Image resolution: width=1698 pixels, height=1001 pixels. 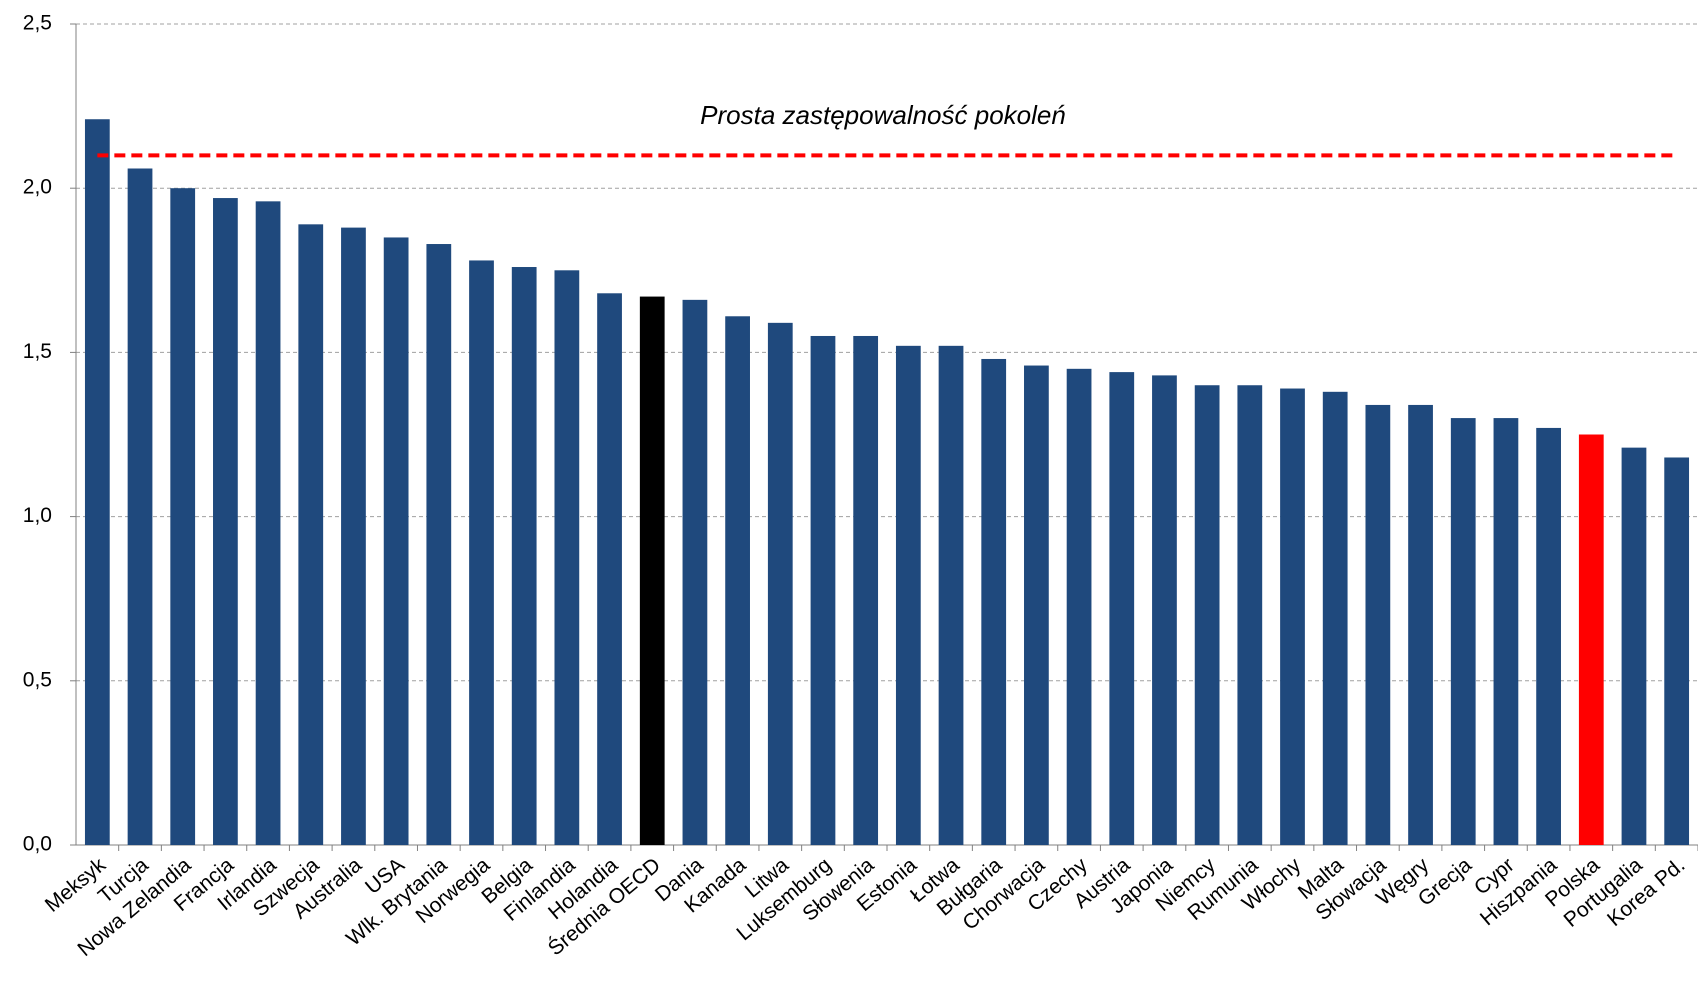 I want to click on y-tick-label: 0,5, so click(x=37, y=679).